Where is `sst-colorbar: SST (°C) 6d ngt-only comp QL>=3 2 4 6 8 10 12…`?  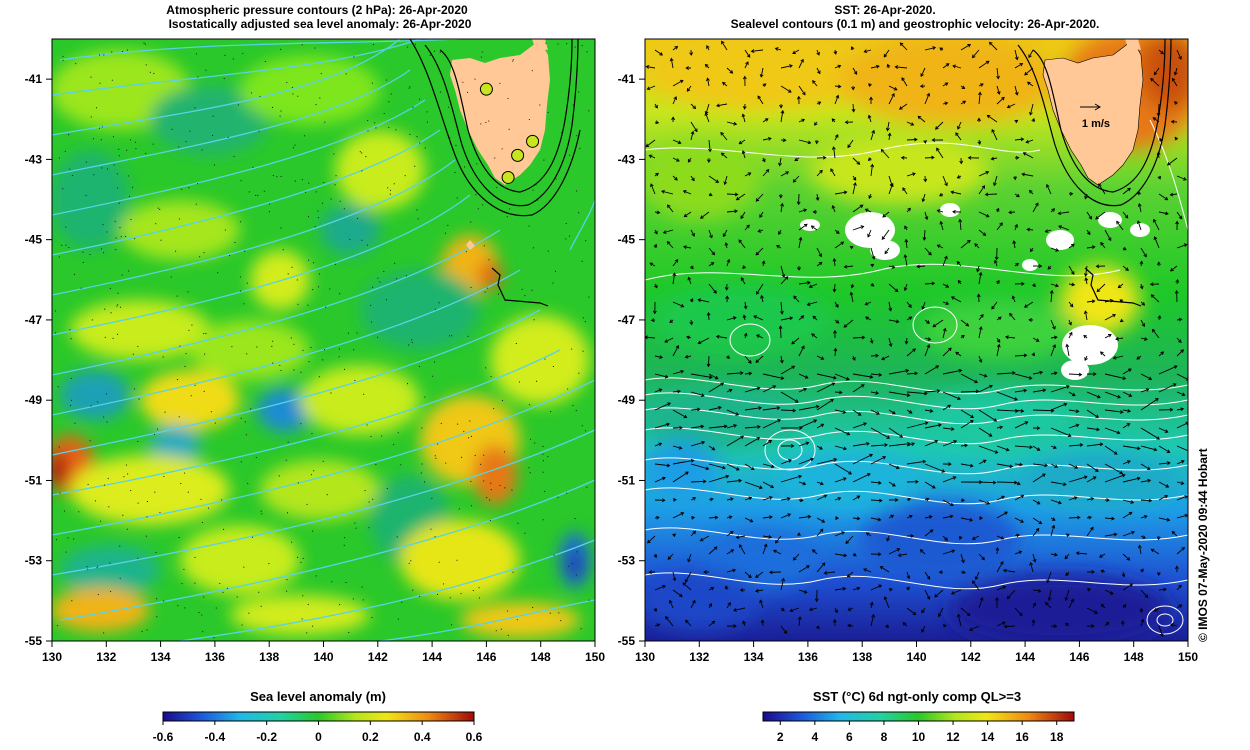 sst-colorbar: SST (°C) 6d ngt-only comp QL>=3 2 4 6 8 10 12… is located at coordinates (918, 716).